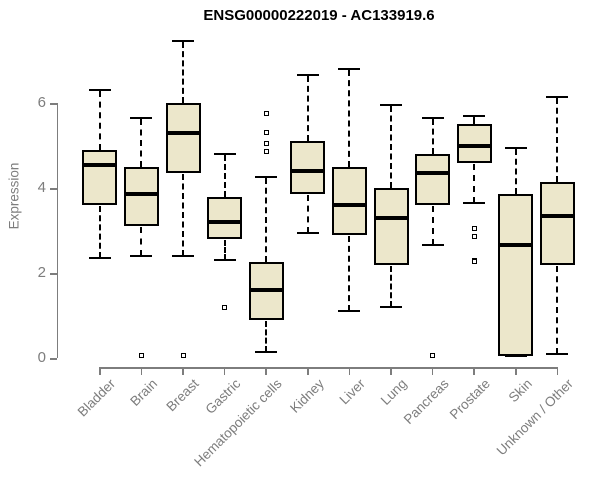  Describe the element at coordinates (535, 417) in the screenshot. I see `x-tick-label: Unknown / Other` at that location.